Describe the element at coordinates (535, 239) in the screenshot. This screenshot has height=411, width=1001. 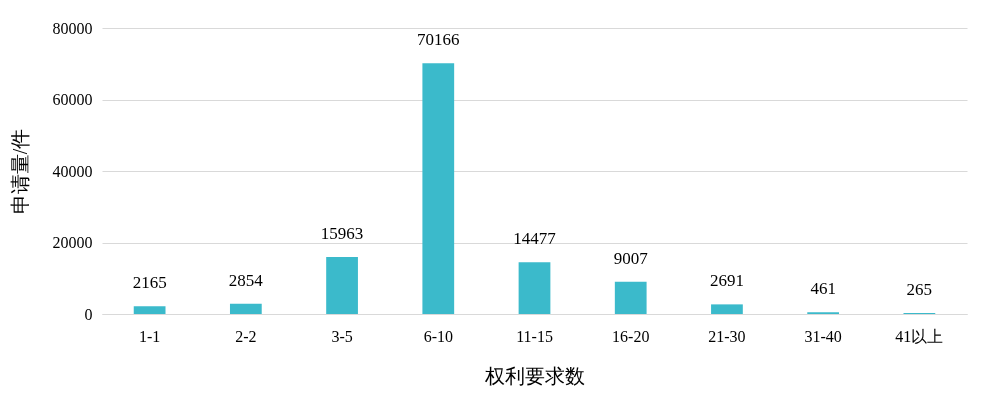
I see `data-label: 14477` at that location.